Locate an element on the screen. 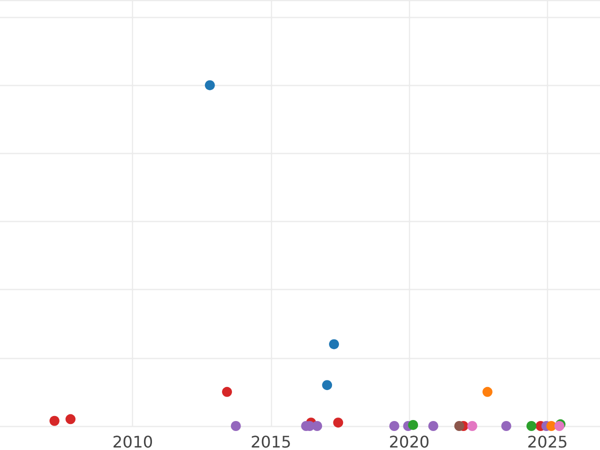 The width and height of the screenshot is (600, 450). x-tick-label: 2015 is located at coordinates (271, 441).